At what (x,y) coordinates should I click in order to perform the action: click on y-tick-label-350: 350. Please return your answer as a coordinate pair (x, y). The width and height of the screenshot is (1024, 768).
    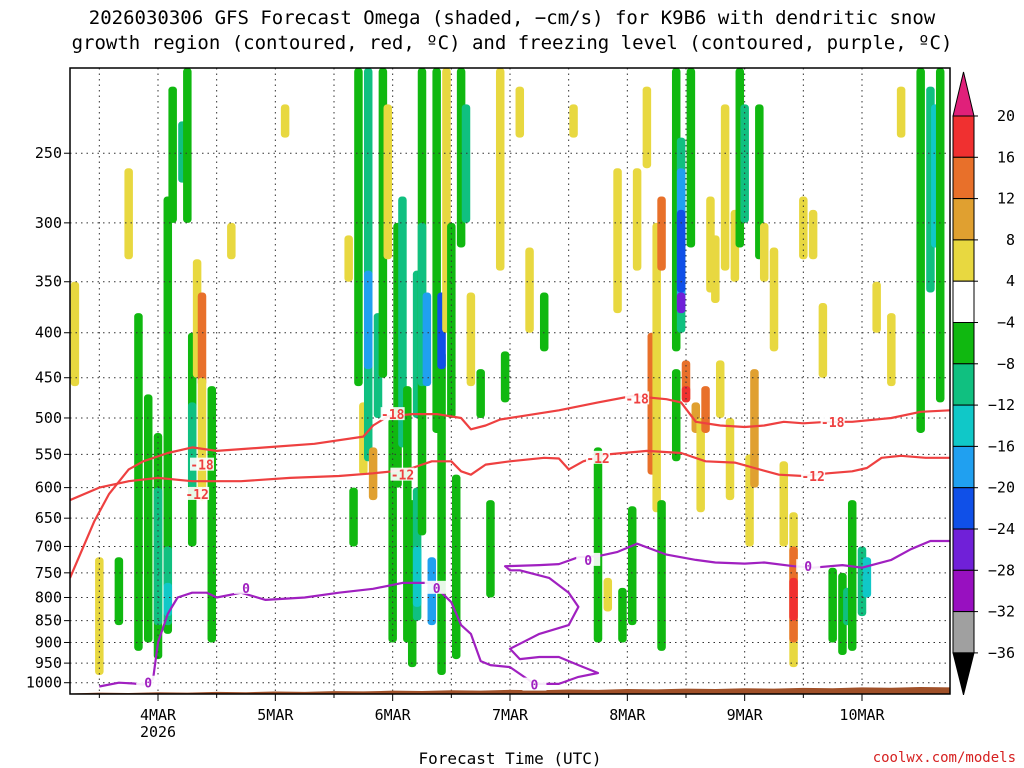
    Looking at the image, I should click on (48, 282).